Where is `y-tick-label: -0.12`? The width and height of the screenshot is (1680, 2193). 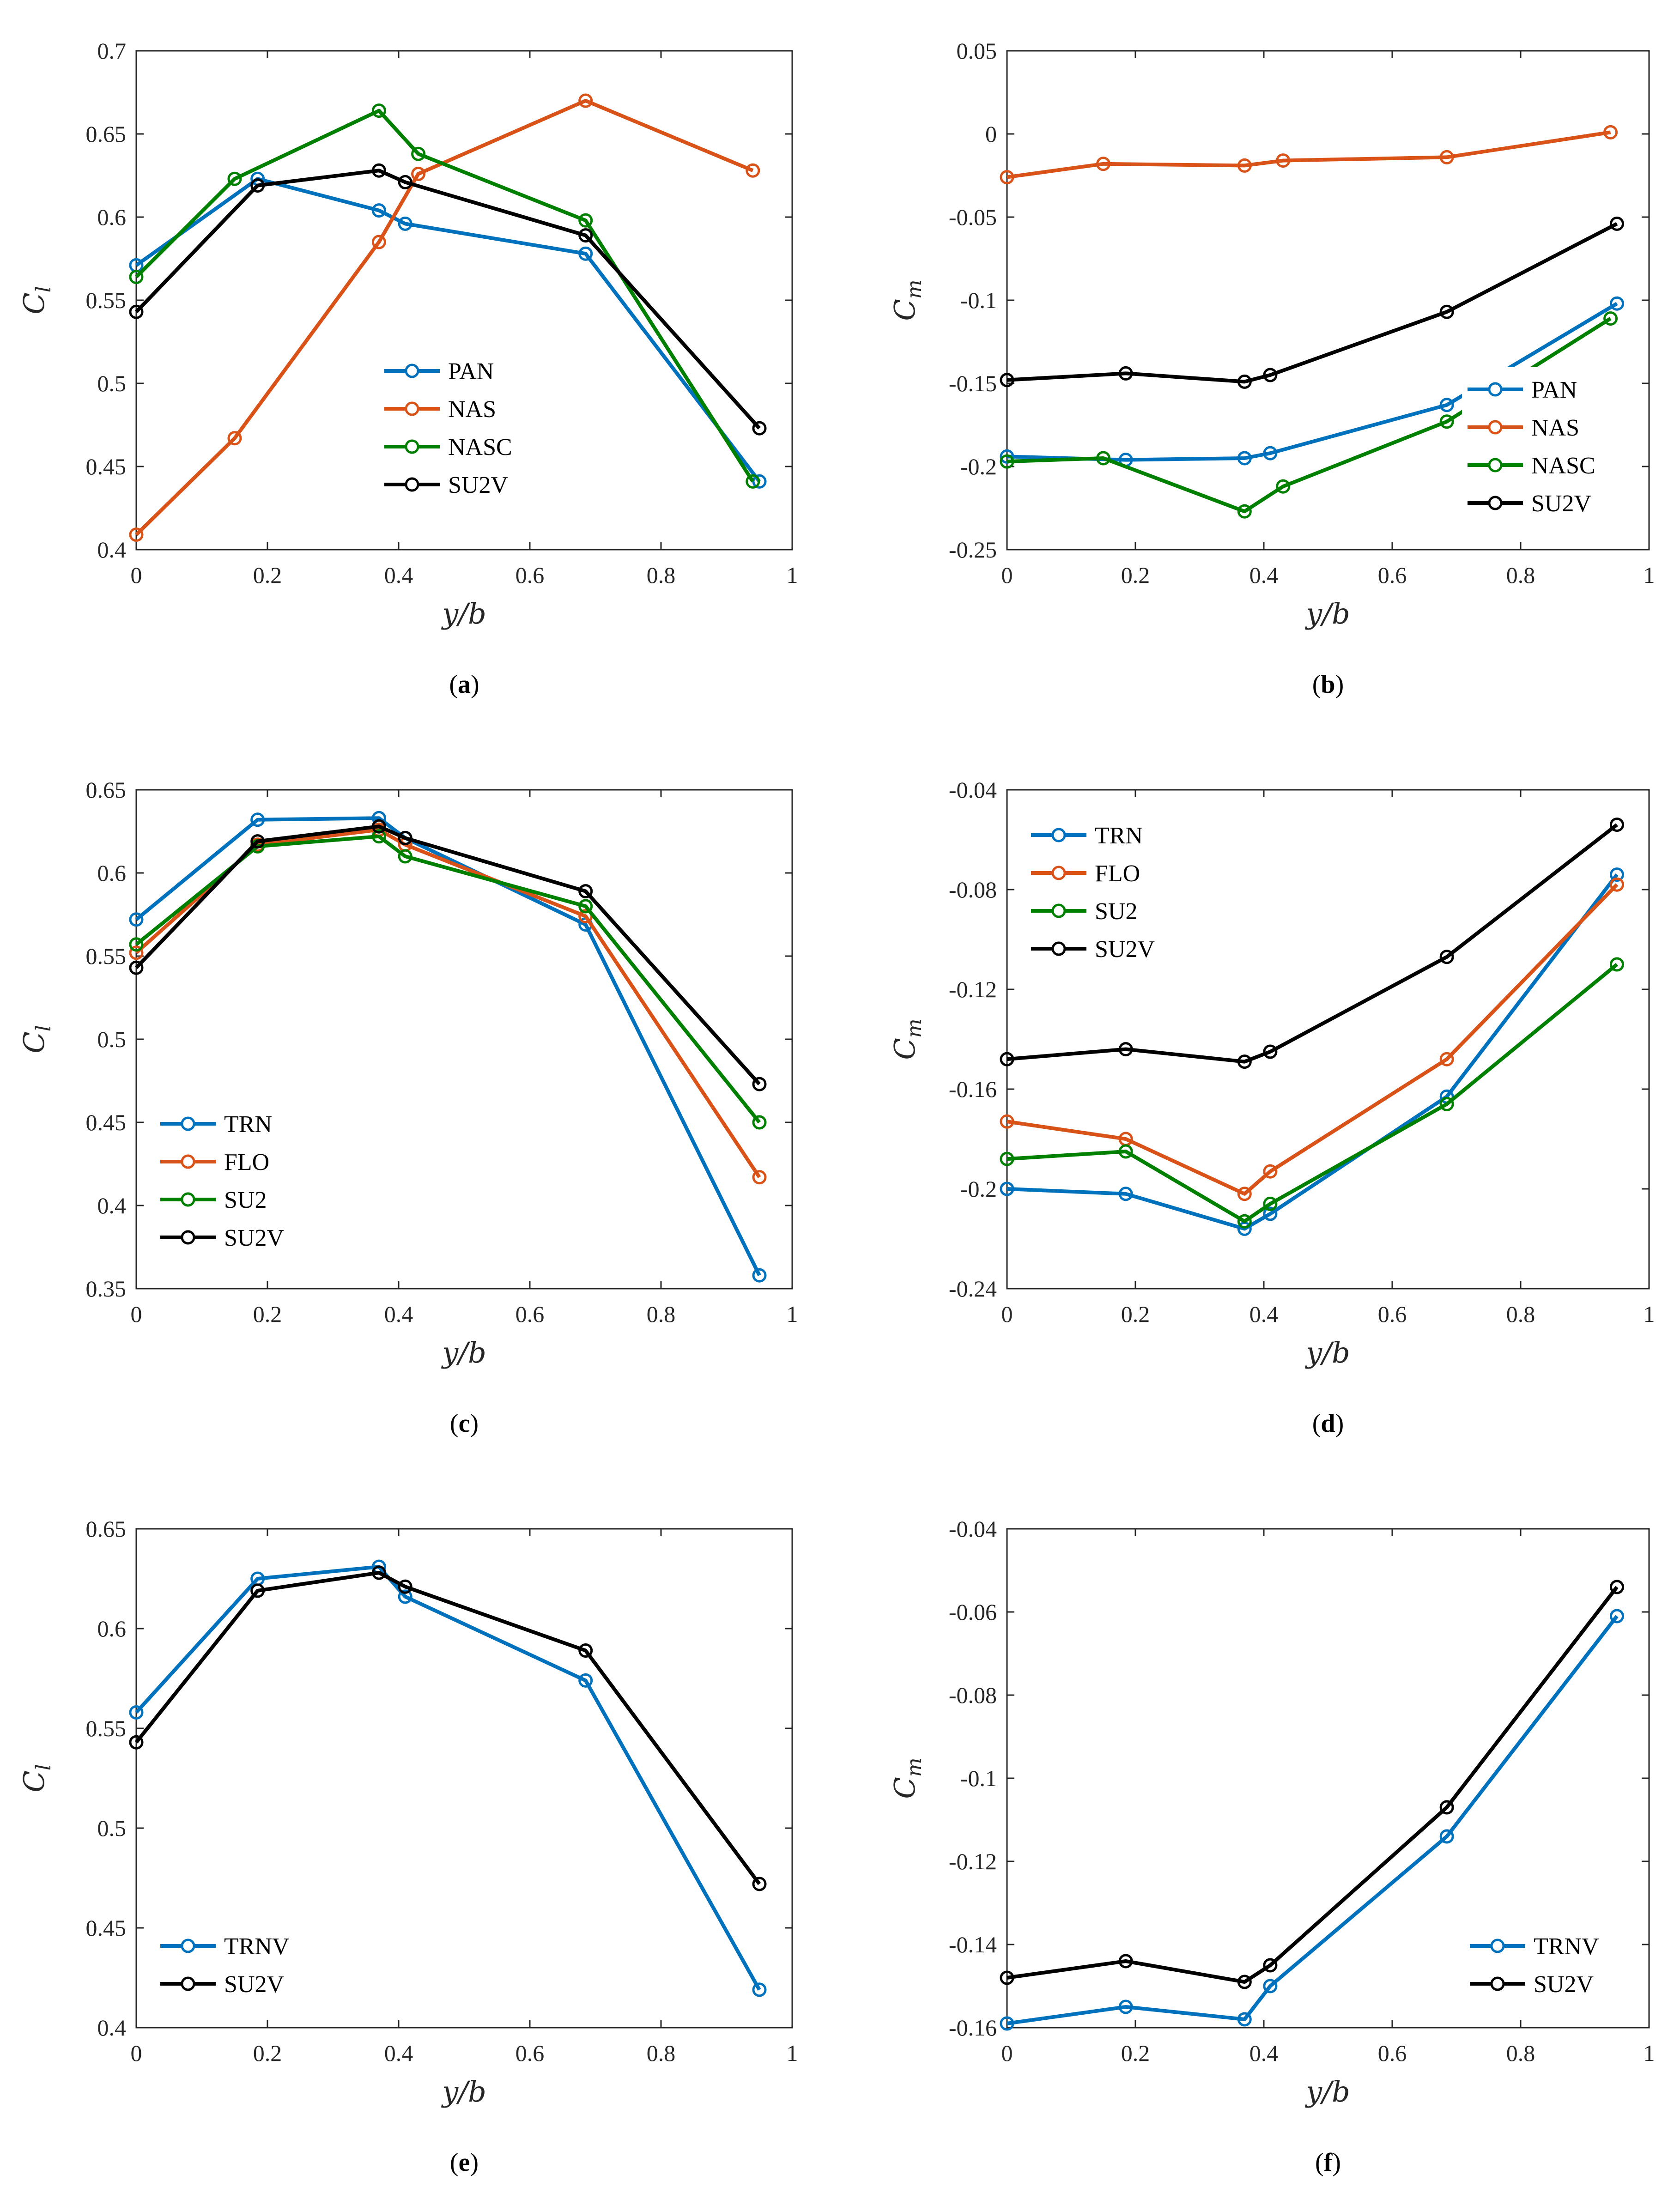
y-tick-label: -0.12 is located at coordinates (973, 1861).